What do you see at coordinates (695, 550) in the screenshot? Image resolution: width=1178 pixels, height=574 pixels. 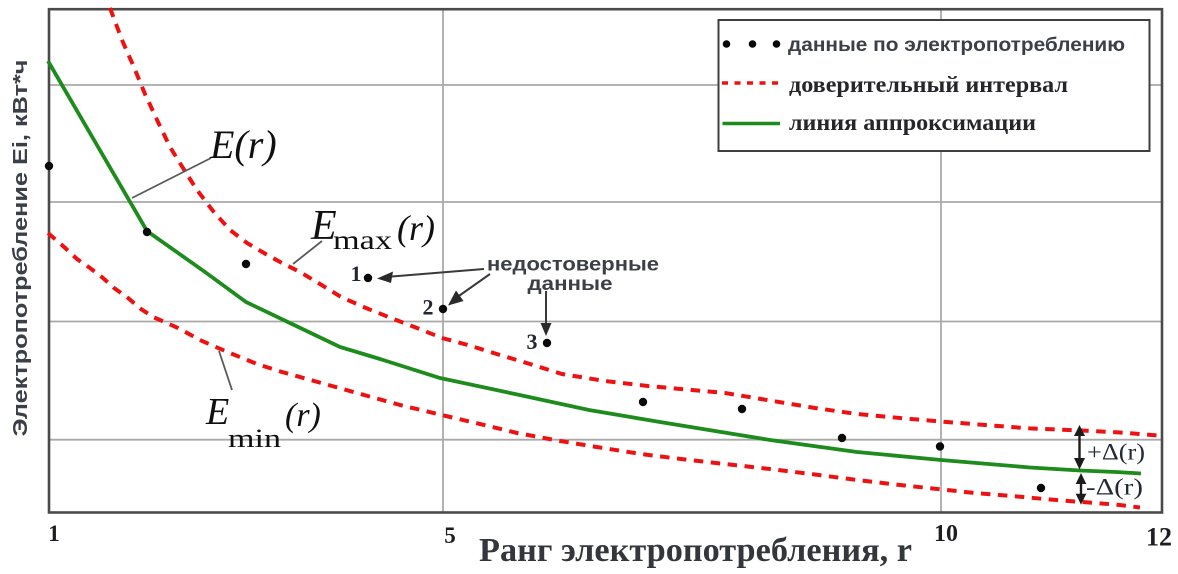 I see `svg-text: Ранг электропотребления, r` at bounding box center [695, 550].